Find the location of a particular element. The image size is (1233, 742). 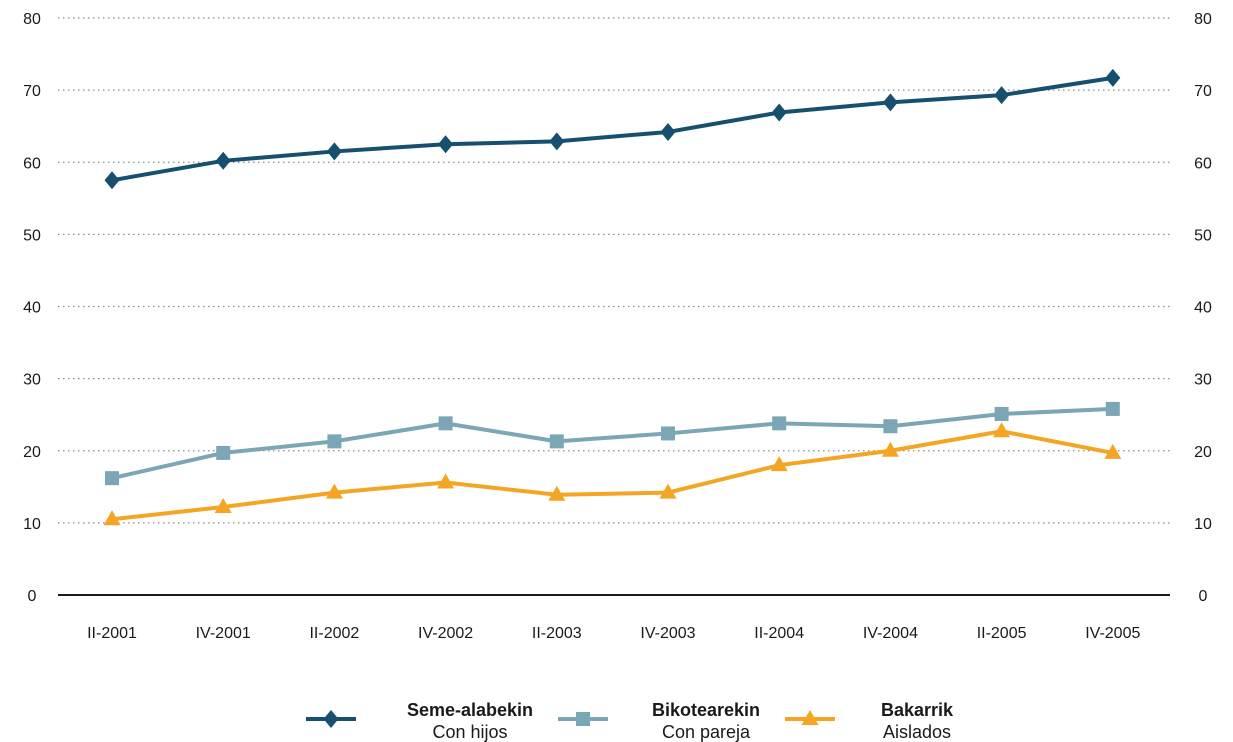

x-tick-label: IV-2004 is located at coordinates (890, 633).